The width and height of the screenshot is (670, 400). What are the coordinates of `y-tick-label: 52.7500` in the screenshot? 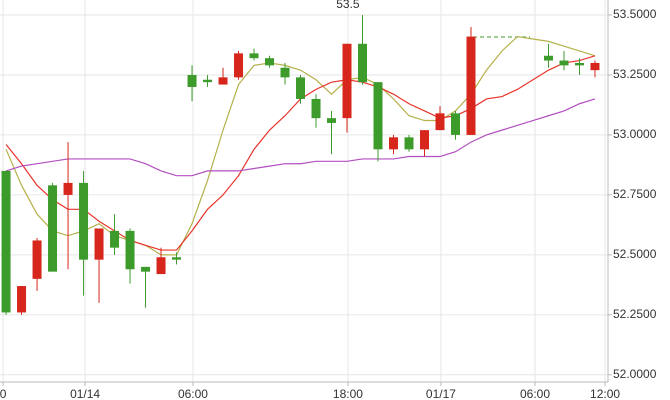 It's located at (635, 194).